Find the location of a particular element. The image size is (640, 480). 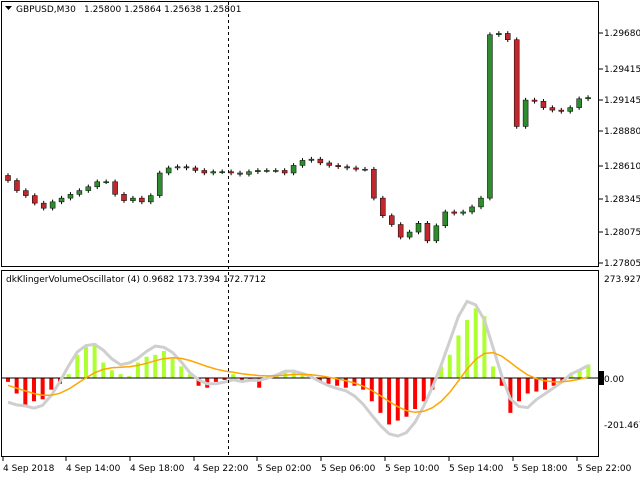

indicator-axis-bottom: -201.4671 is located at coordinates (622, 426).